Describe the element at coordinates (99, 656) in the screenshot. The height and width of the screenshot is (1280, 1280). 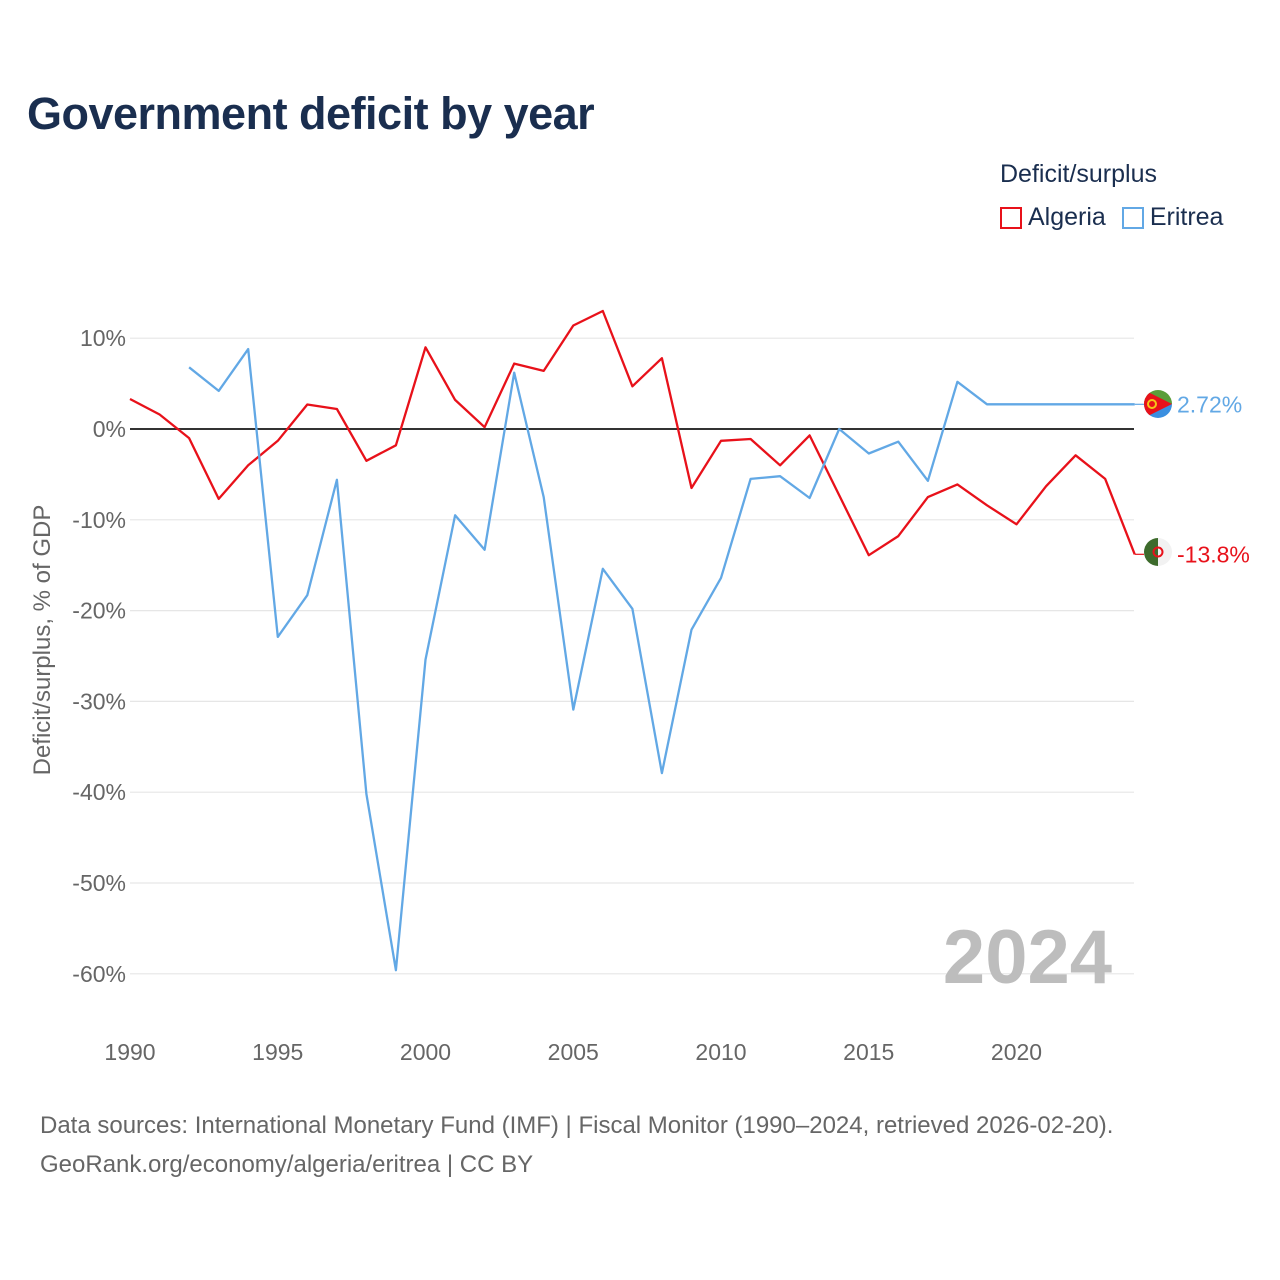
I see `y-axis-ticks: 10% 0% -10% -20% -30% -40% -50% -60%` at that location.